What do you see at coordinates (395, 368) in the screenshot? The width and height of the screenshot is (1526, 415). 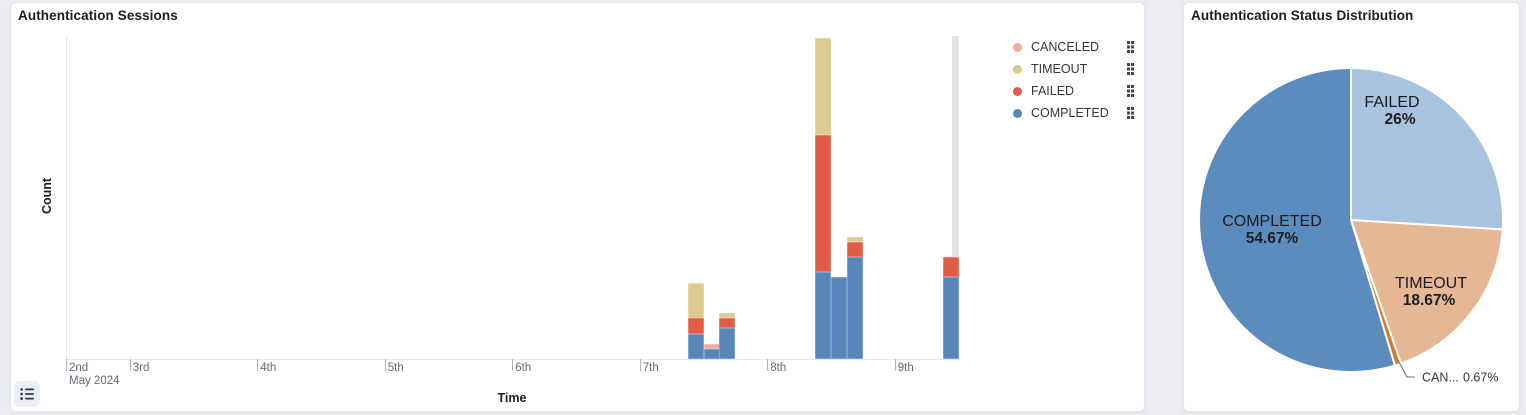 I see `x-axis-tick-label: 5th` at bounding box center [395, 368].